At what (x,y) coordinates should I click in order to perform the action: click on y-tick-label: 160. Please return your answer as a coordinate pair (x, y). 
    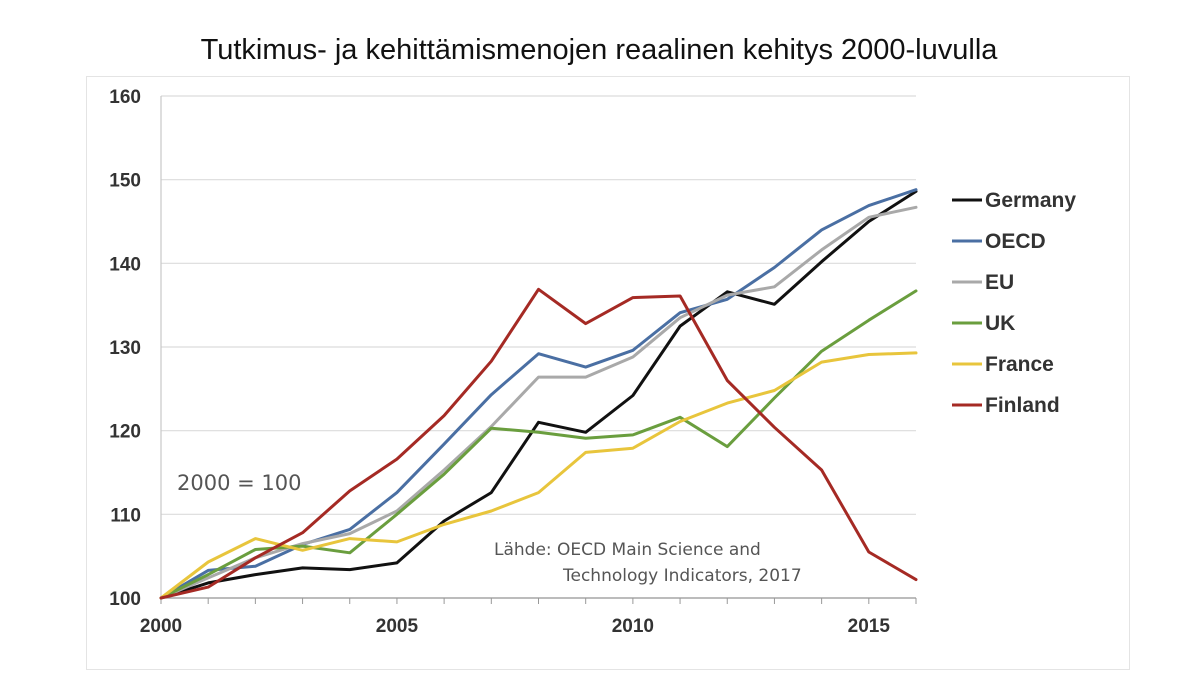
    Looking at the image, I should click on (125, 97).